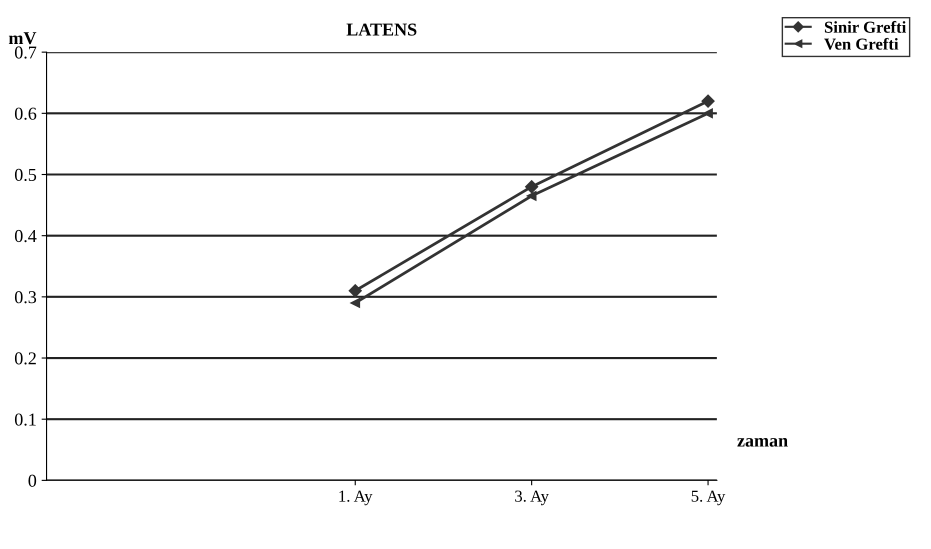  Describe the element at coordinates (25, 297) in the screenshot. I see `y-tick-label: 0.3` at that location.